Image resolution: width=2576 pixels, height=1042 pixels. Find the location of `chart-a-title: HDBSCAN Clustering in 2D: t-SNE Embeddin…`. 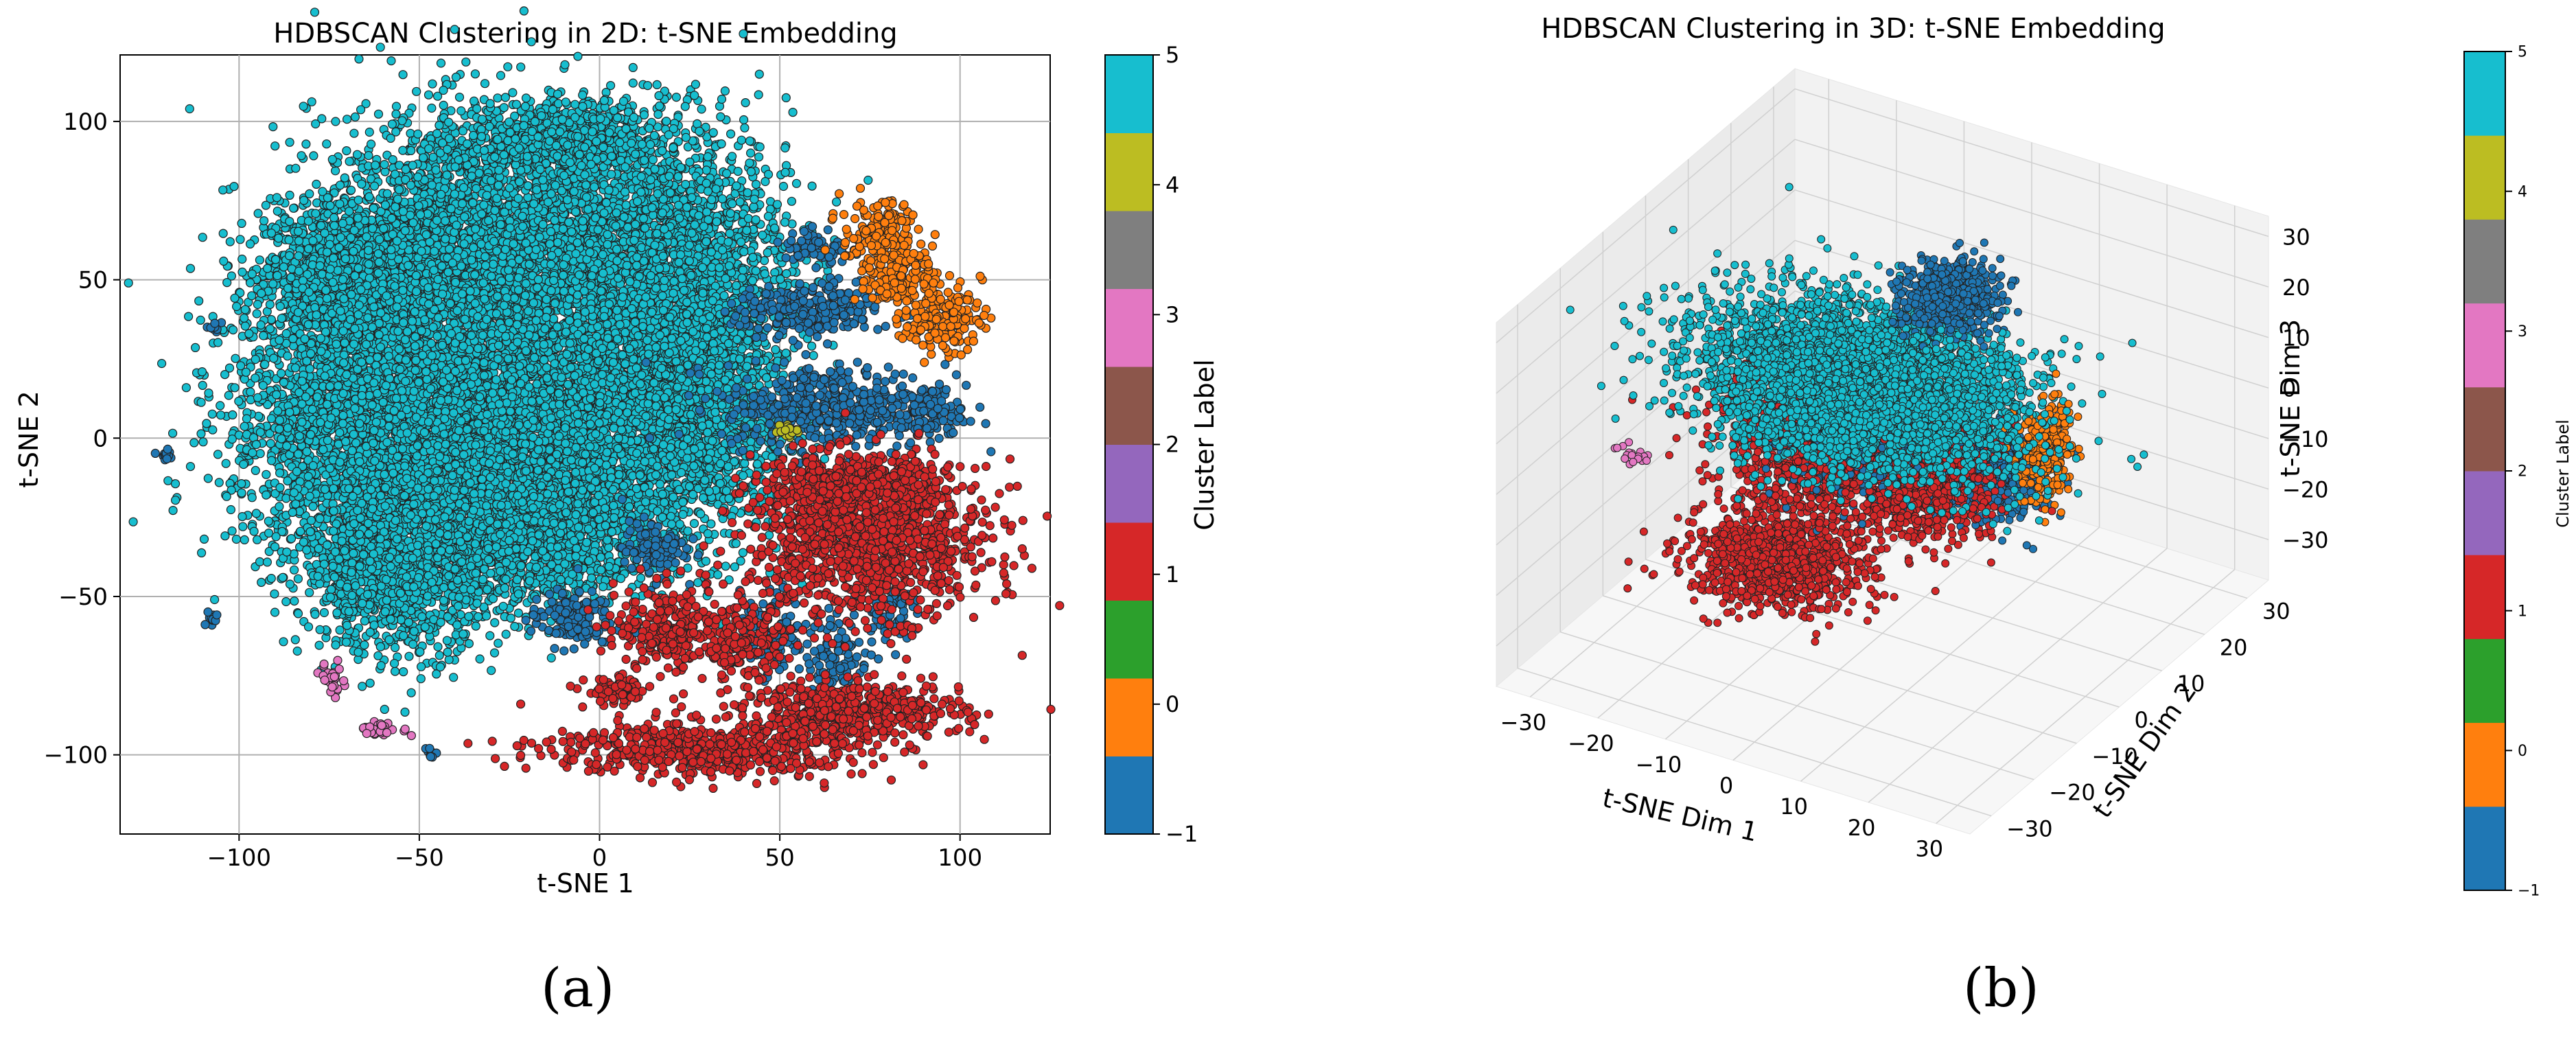

chart-a-title: HDBSCAN Clustering in 2D: t-SNE Embeddin… is located at coordinates (585, 33).